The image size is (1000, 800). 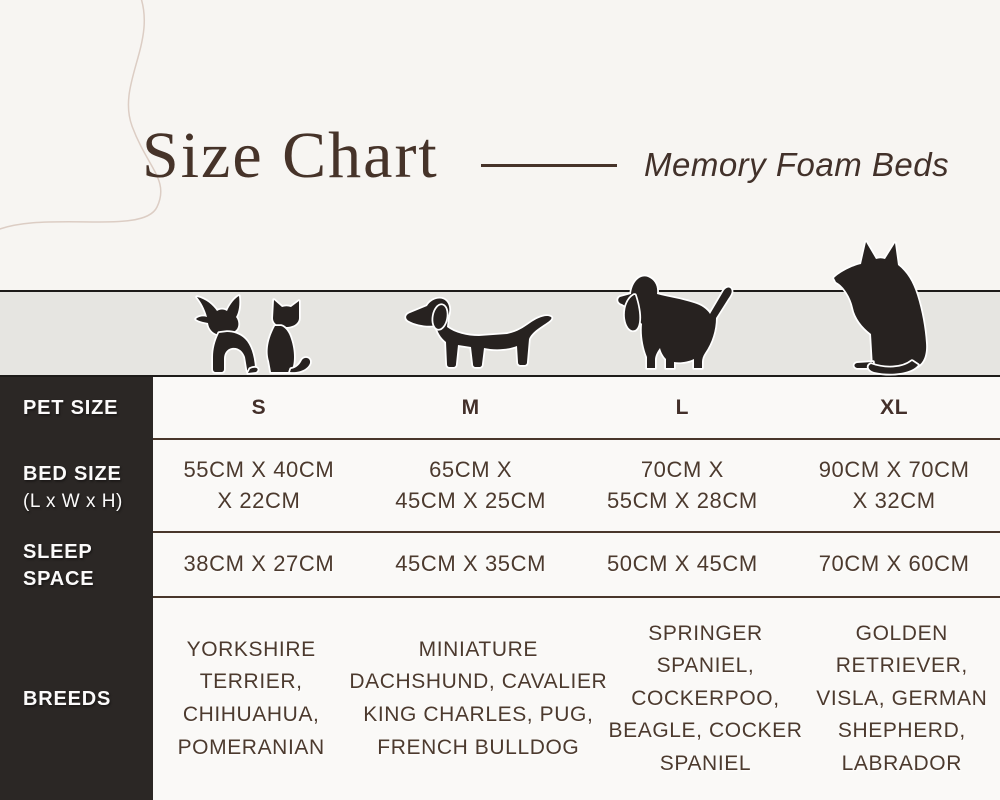 I want to click on cocker-spaniel-icon, so click(x=675, y=322).